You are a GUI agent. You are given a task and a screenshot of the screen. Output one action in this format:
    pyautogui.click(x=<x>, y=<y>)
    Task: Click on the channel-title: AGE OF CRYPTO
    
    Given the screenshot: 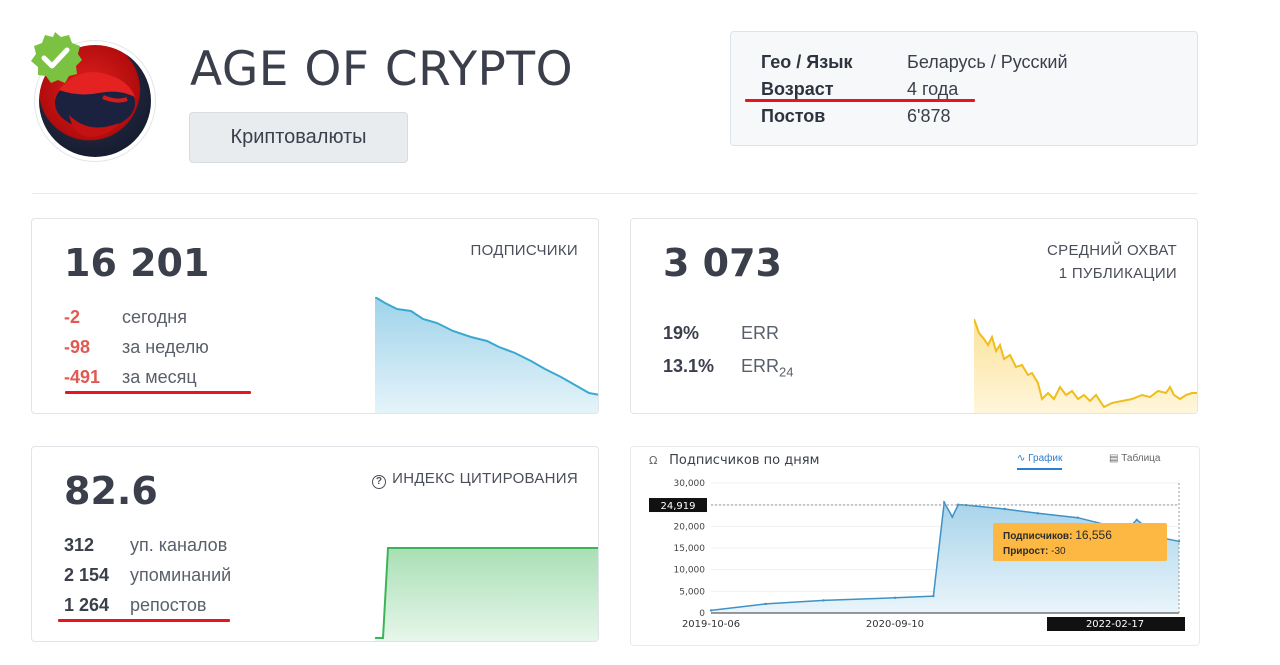 What is the action you would take?
    pyautogui.click(x=382, y=69)
    